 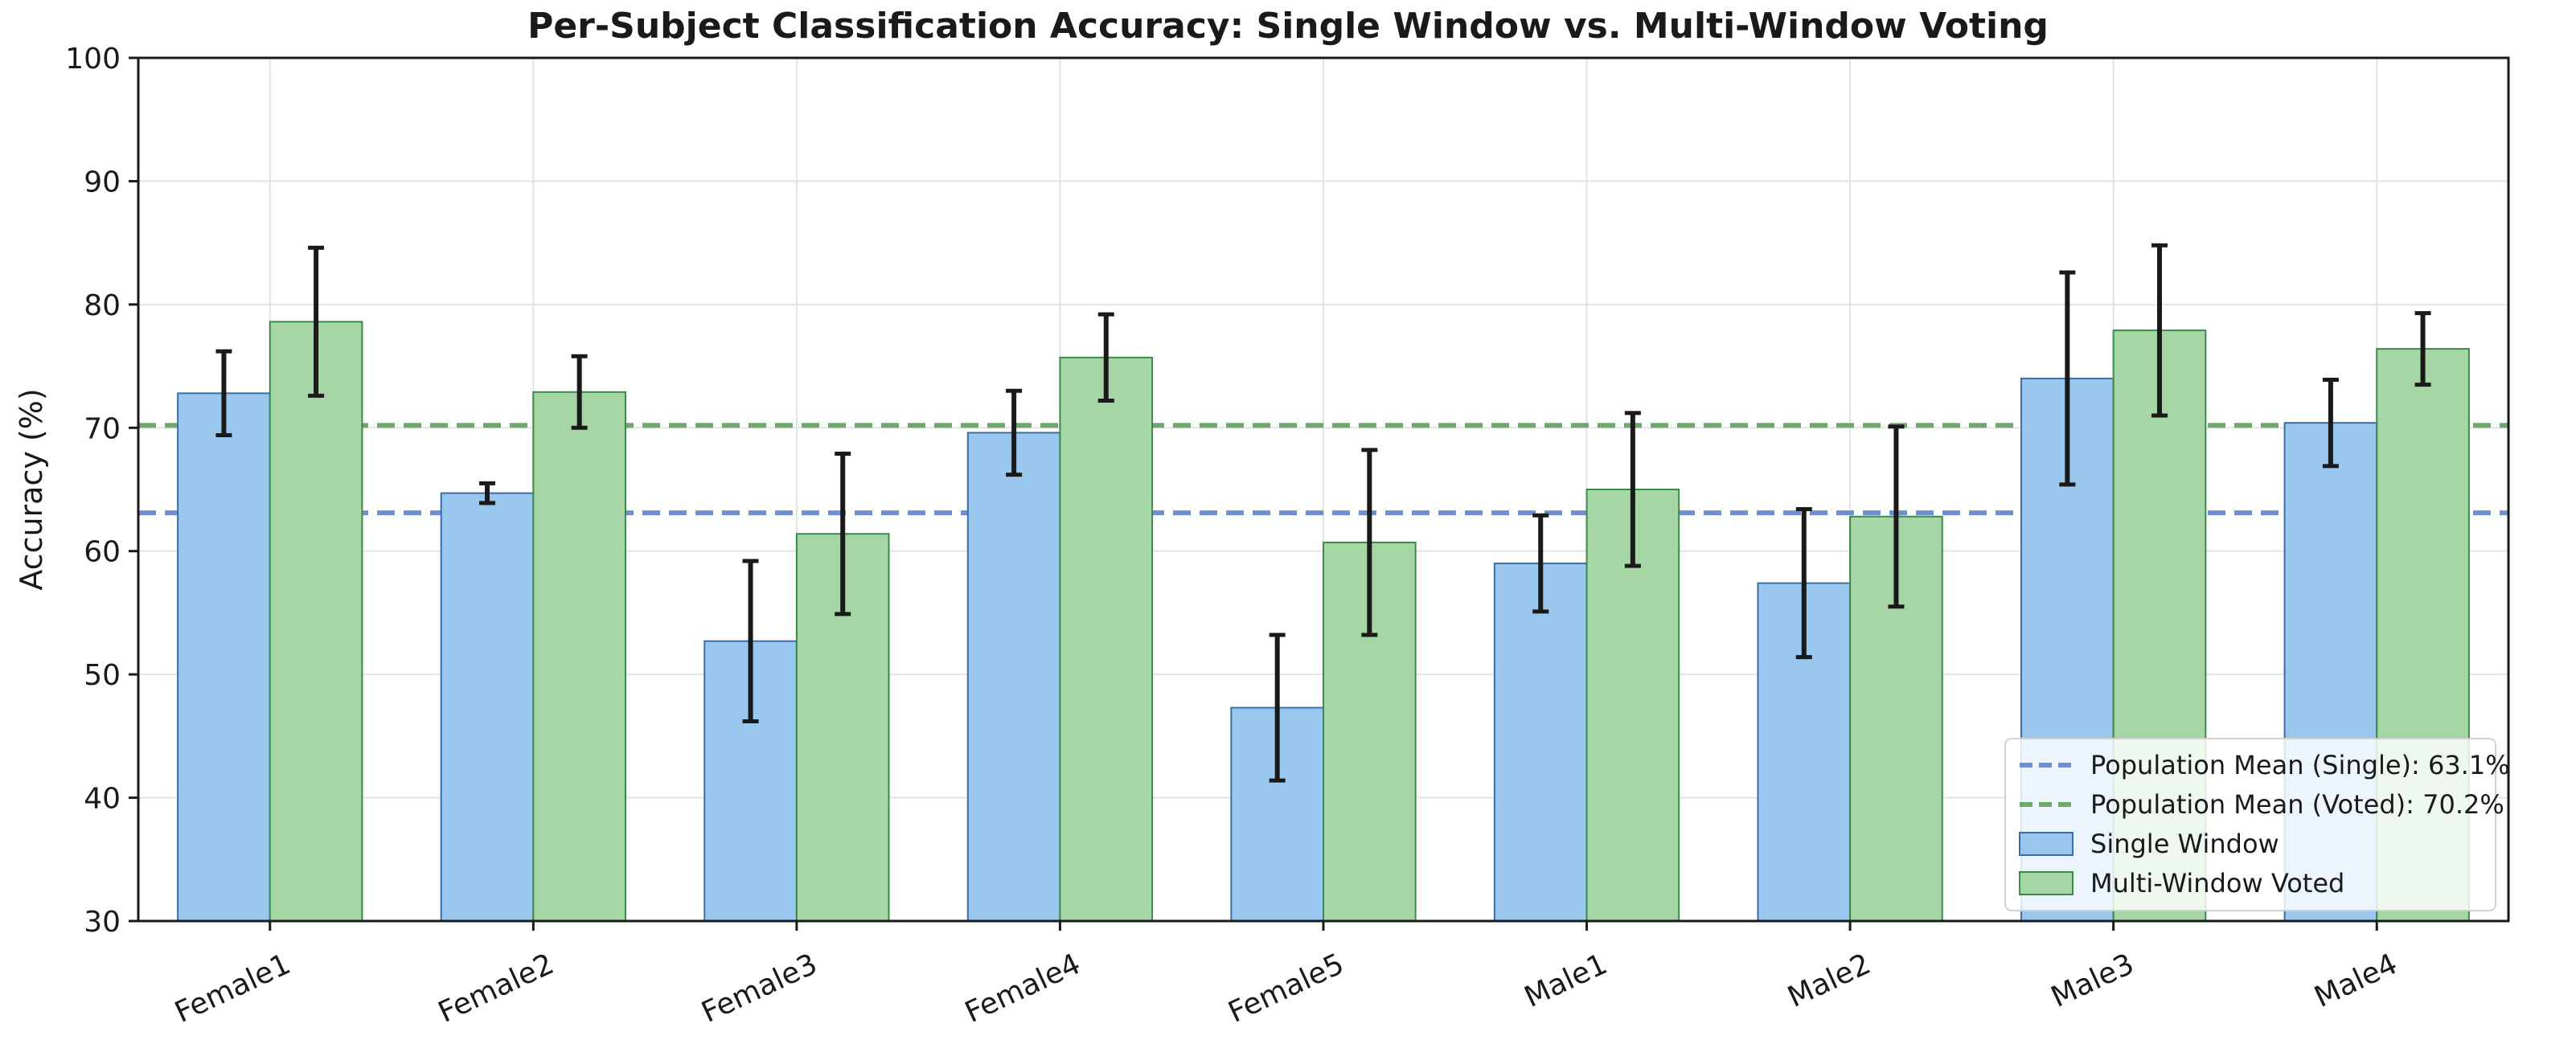 What do you see at coordinates (102, 675) in the screenshot?
I see `y-tick-label: 50` at bounding box center [102, 675].